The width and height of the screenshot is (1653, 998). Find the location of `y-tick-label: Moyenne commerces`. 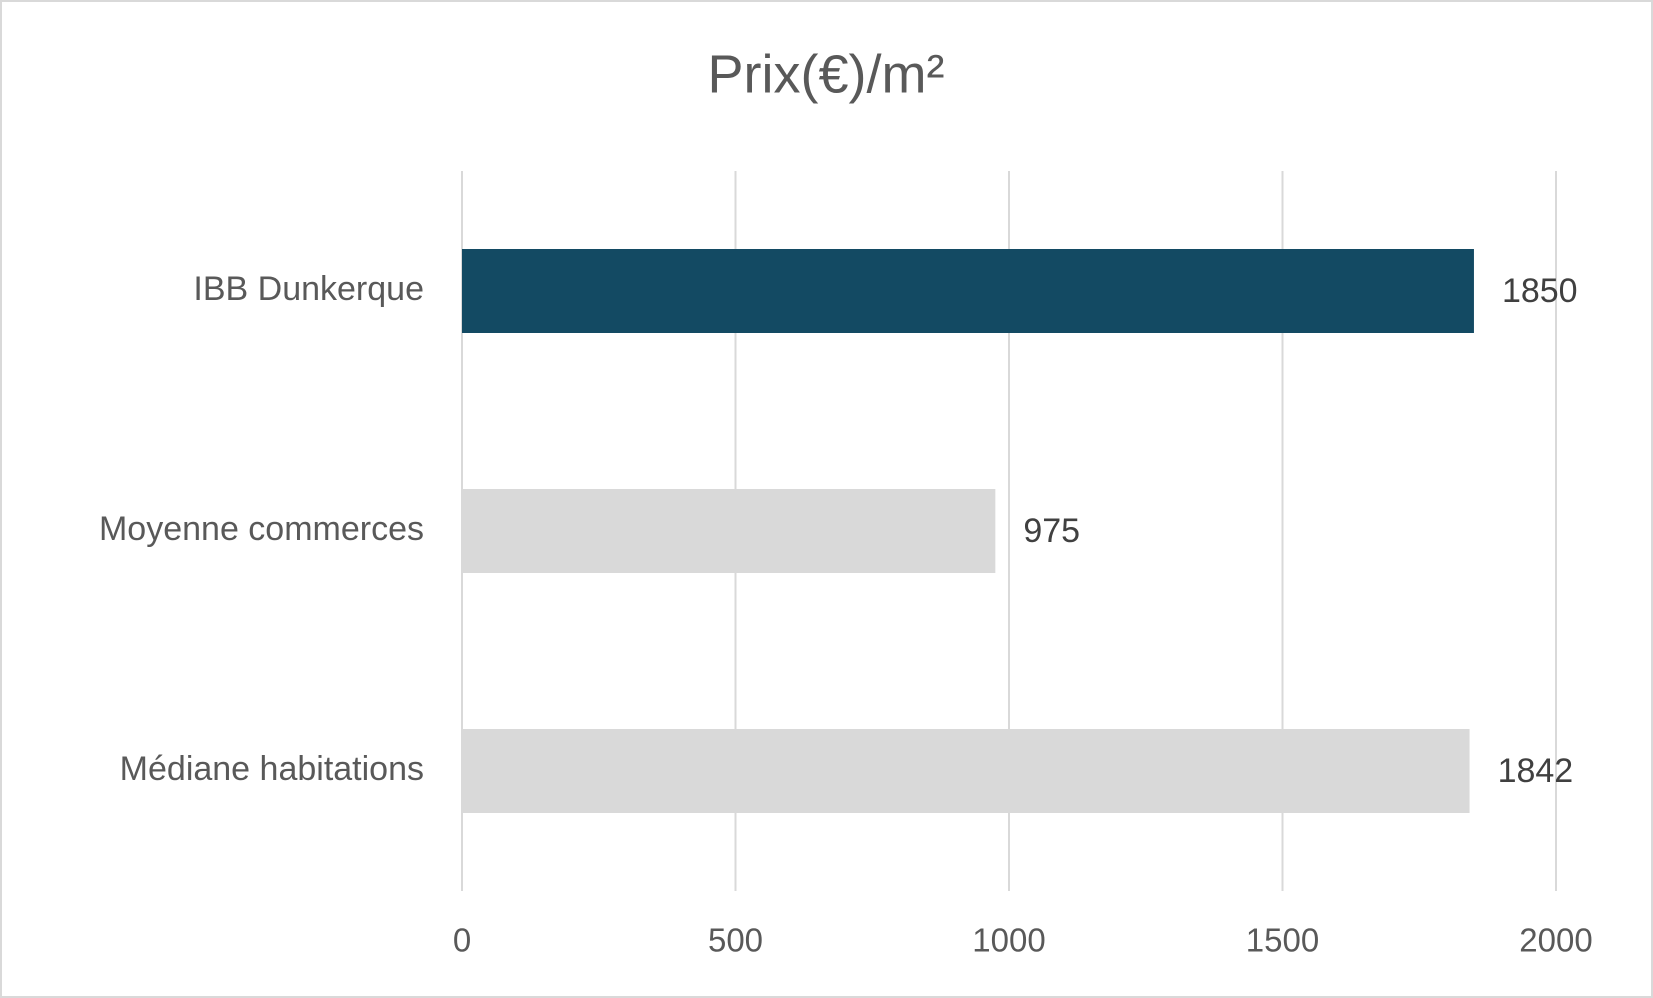

y-tick-label: Moyenne commerces is located at coordinates (261, 529).